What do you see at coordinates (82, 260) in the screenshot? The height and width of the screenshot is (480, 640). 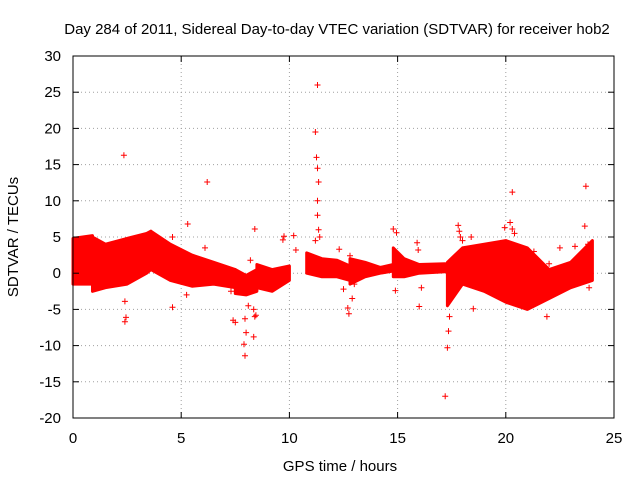 I see `data-band-band-0-0.9` at bounding box center [82, 260].